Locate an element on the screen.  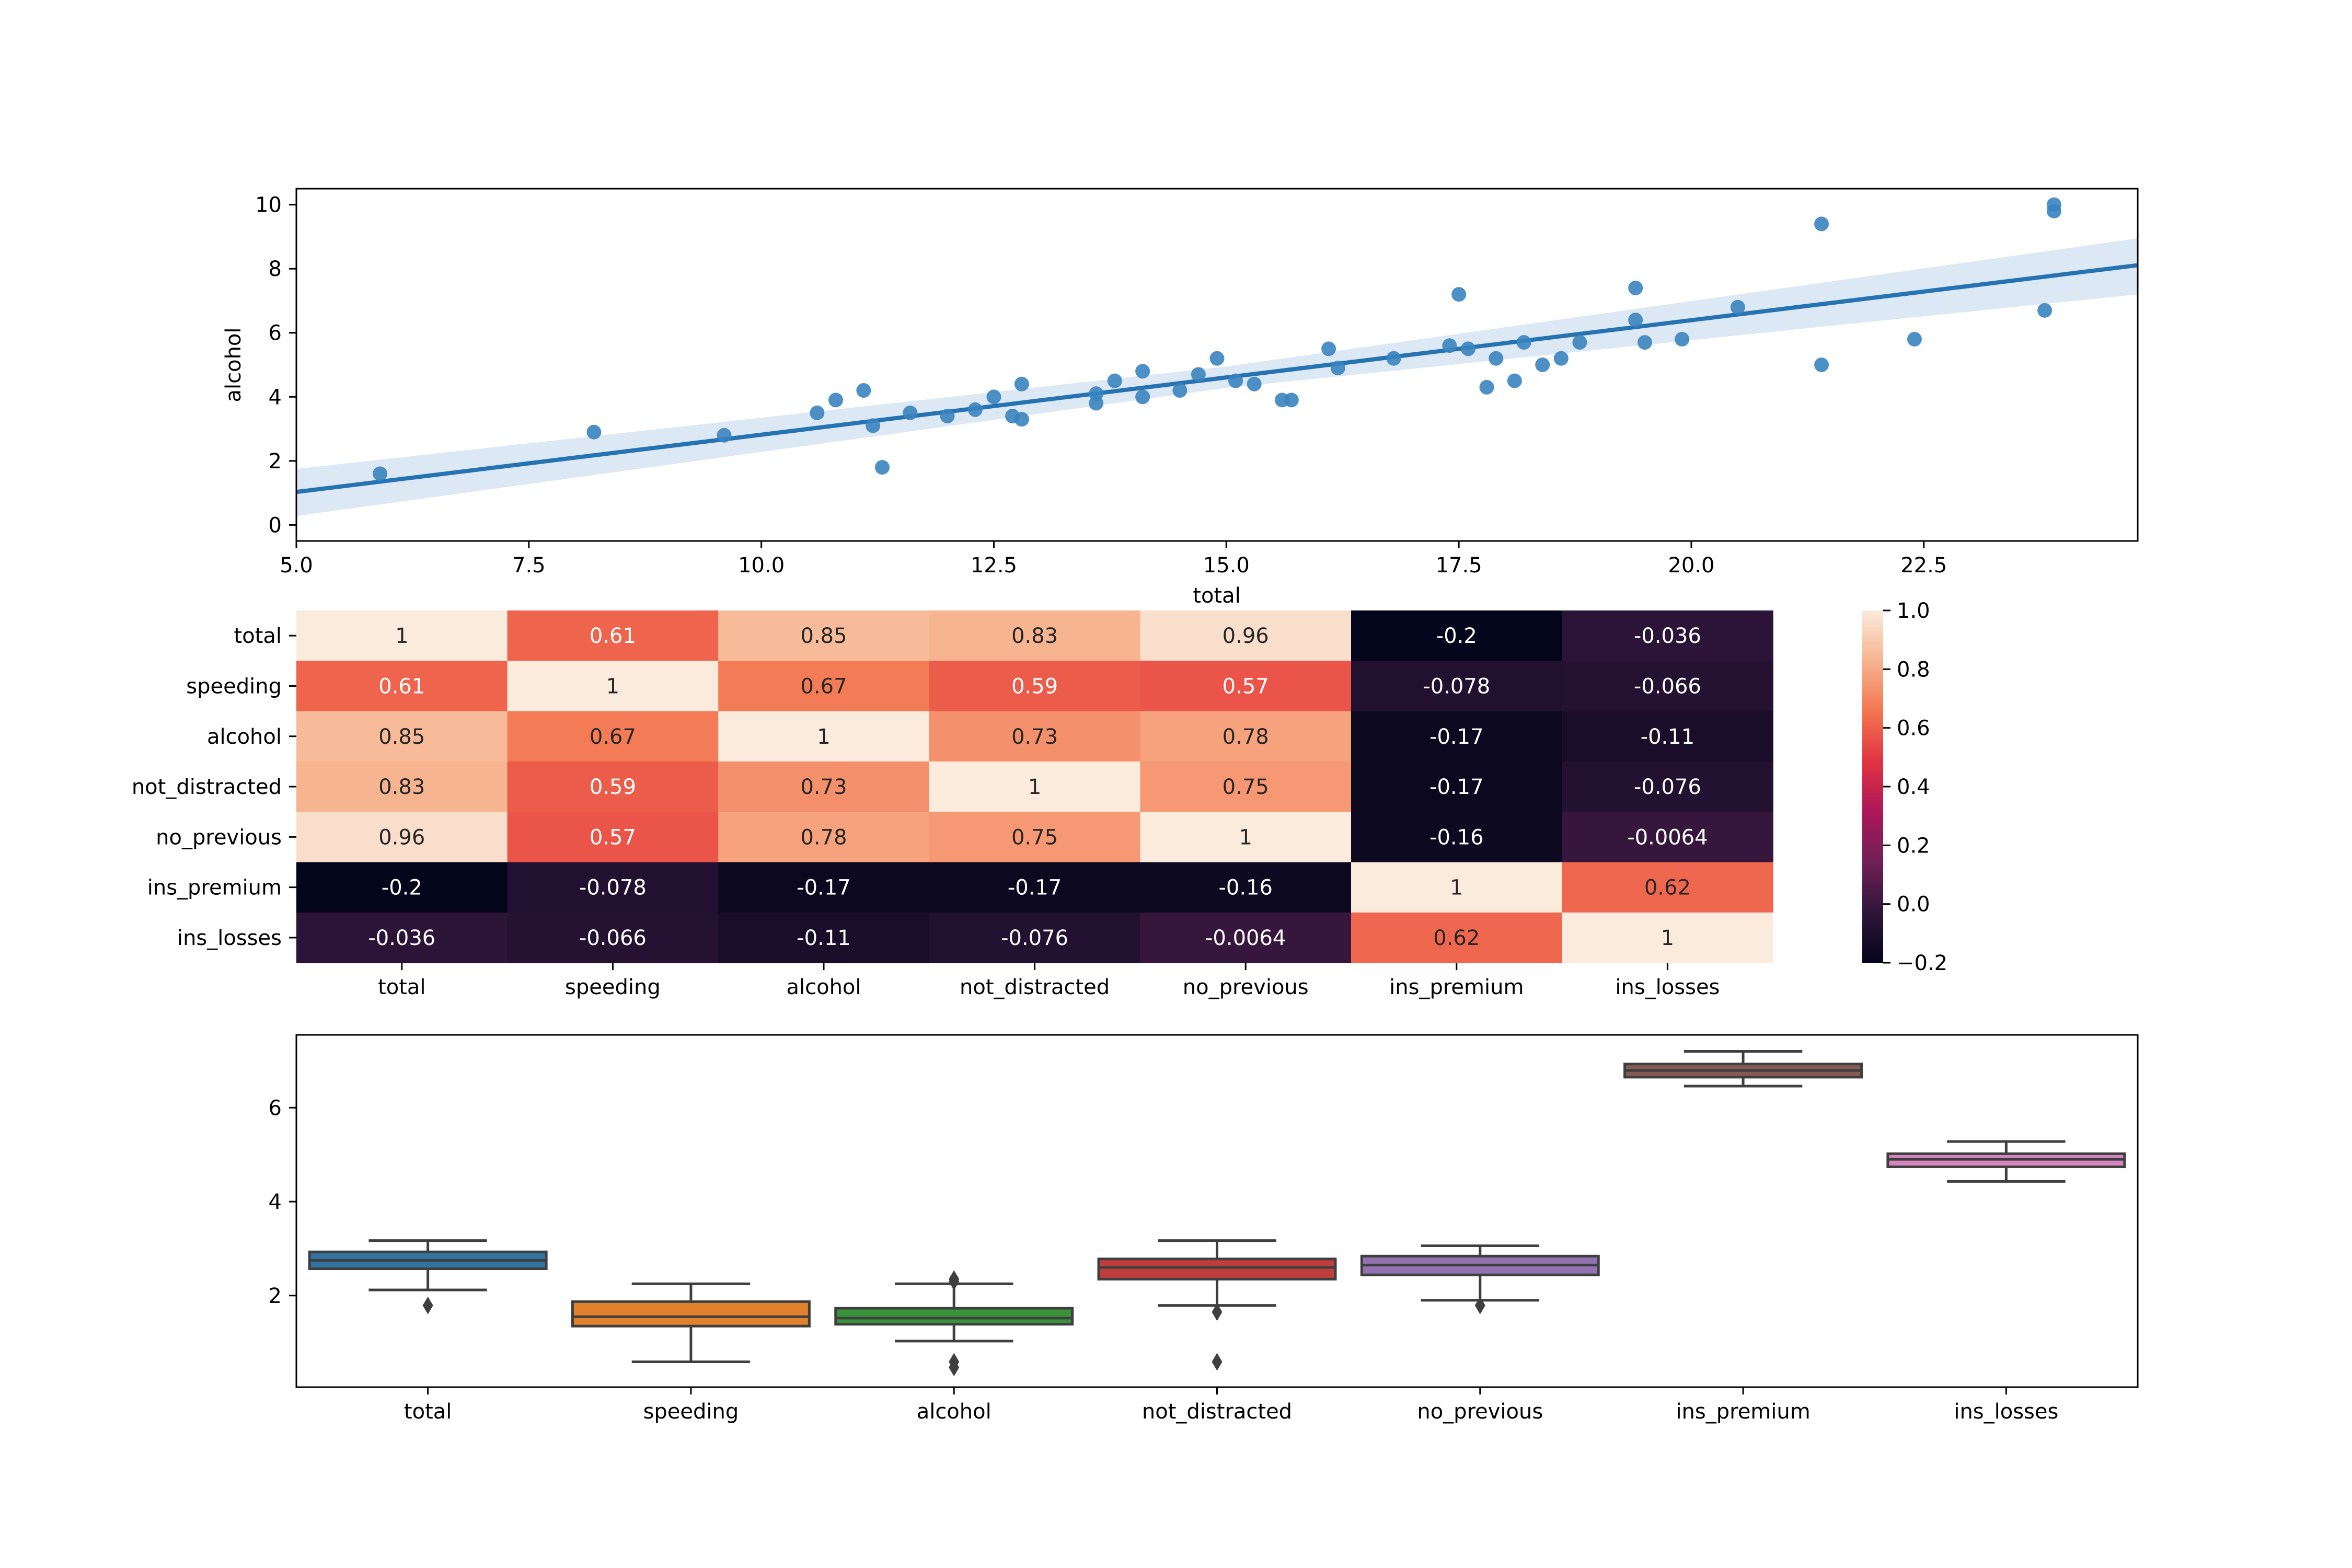
scatter-y-tick-label: 2 is located at coordinates (275, 461).